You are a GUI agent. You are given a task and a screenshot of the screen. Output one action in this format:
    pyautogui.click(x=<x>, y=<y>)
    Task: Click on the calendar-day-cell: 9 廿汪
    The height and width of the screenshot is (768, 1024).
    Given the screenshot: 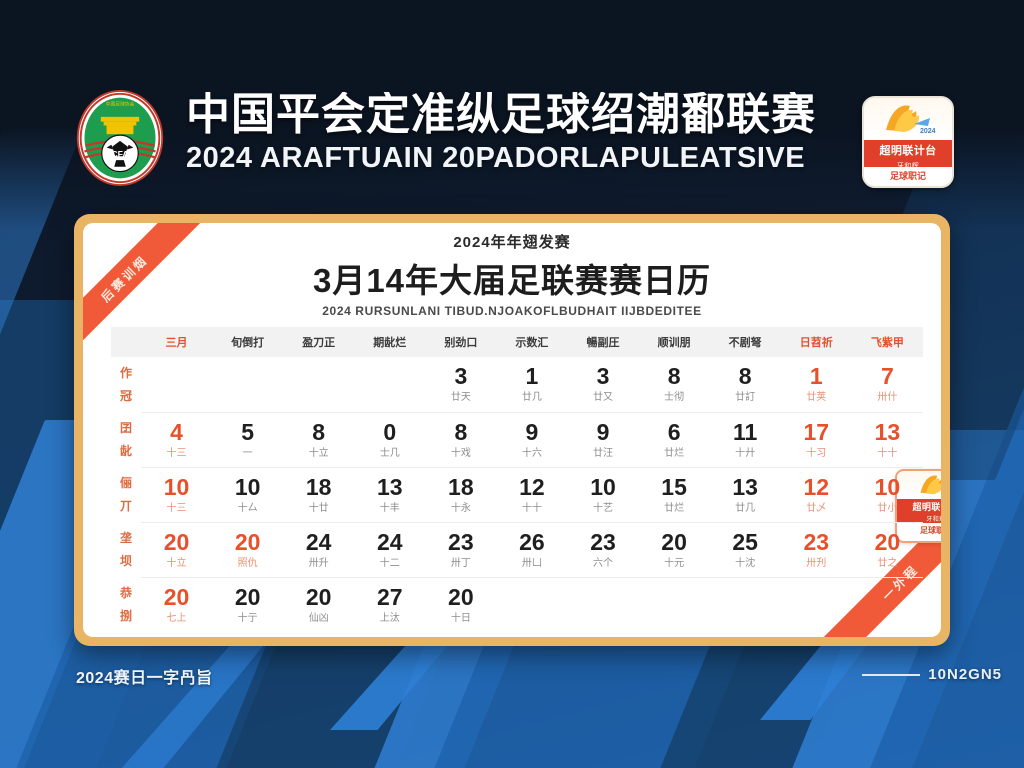 What is the action you would take?
    pyautogui.click(x=603, y=439)
    